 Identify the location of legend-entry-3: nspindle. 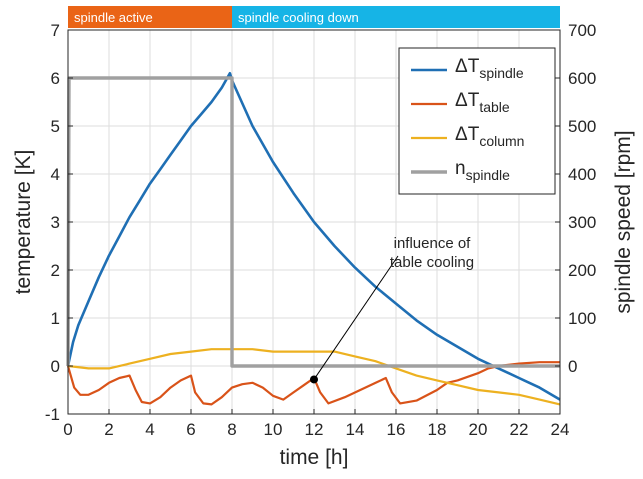
(482, 170).